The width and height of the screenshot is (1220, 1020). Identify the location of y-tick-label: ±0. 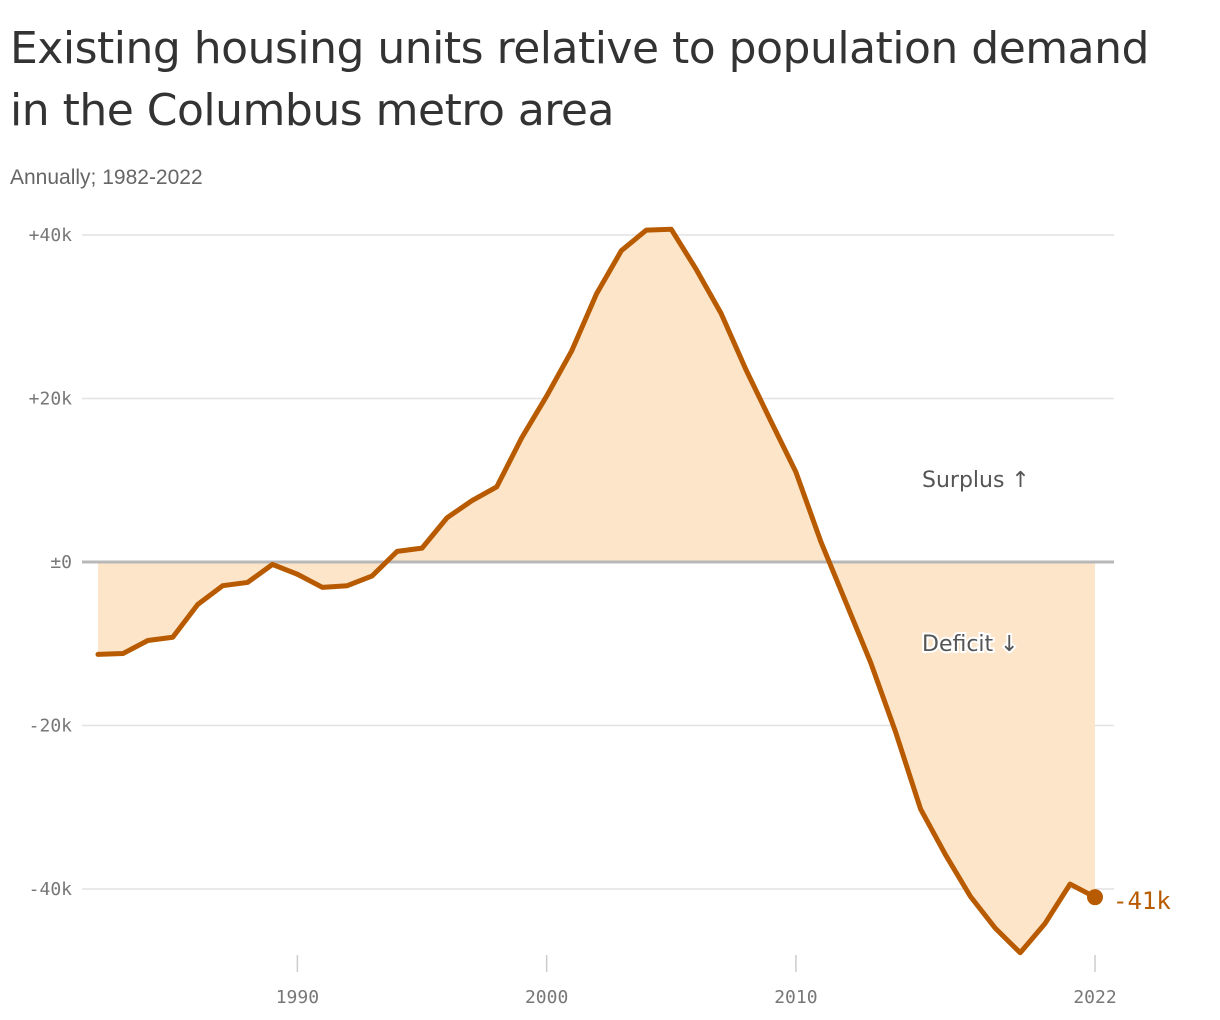
(61, 562).